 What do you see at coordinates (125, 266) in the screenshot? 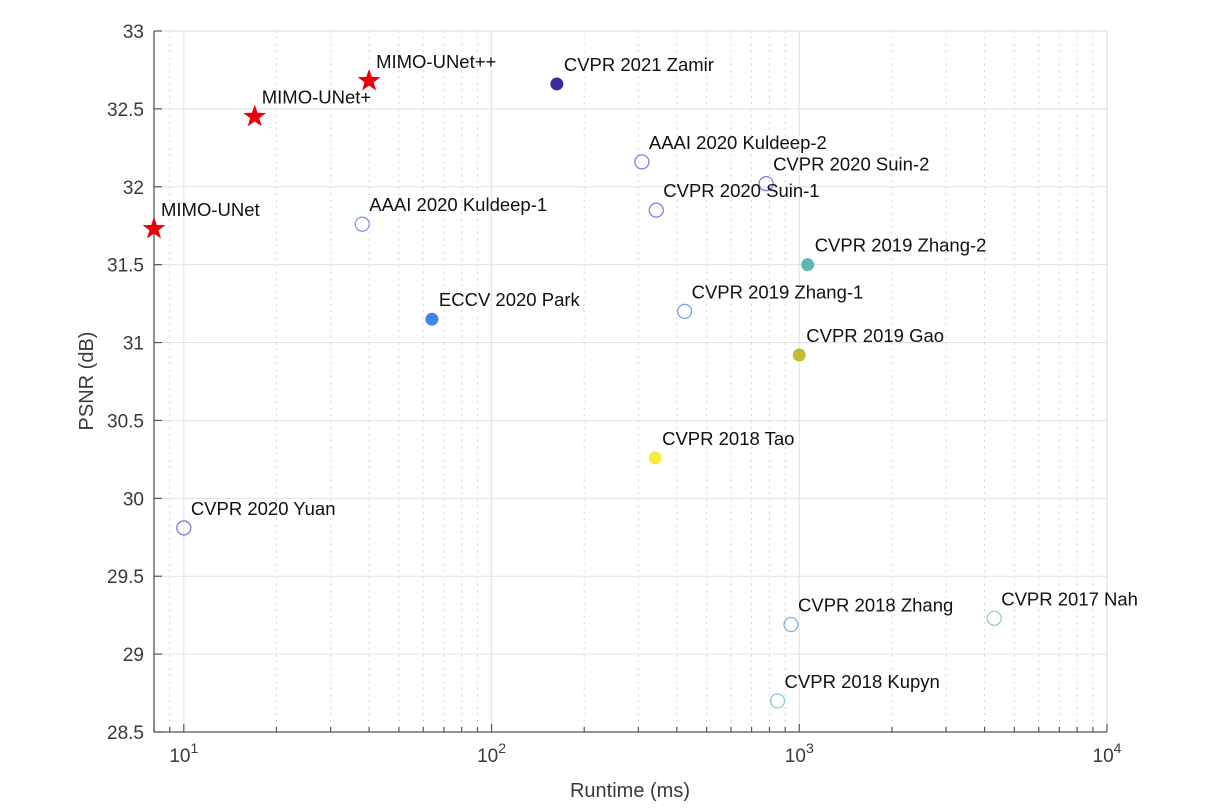
I see `y-tick-label: 31.5` at bounding box center [125, 266].